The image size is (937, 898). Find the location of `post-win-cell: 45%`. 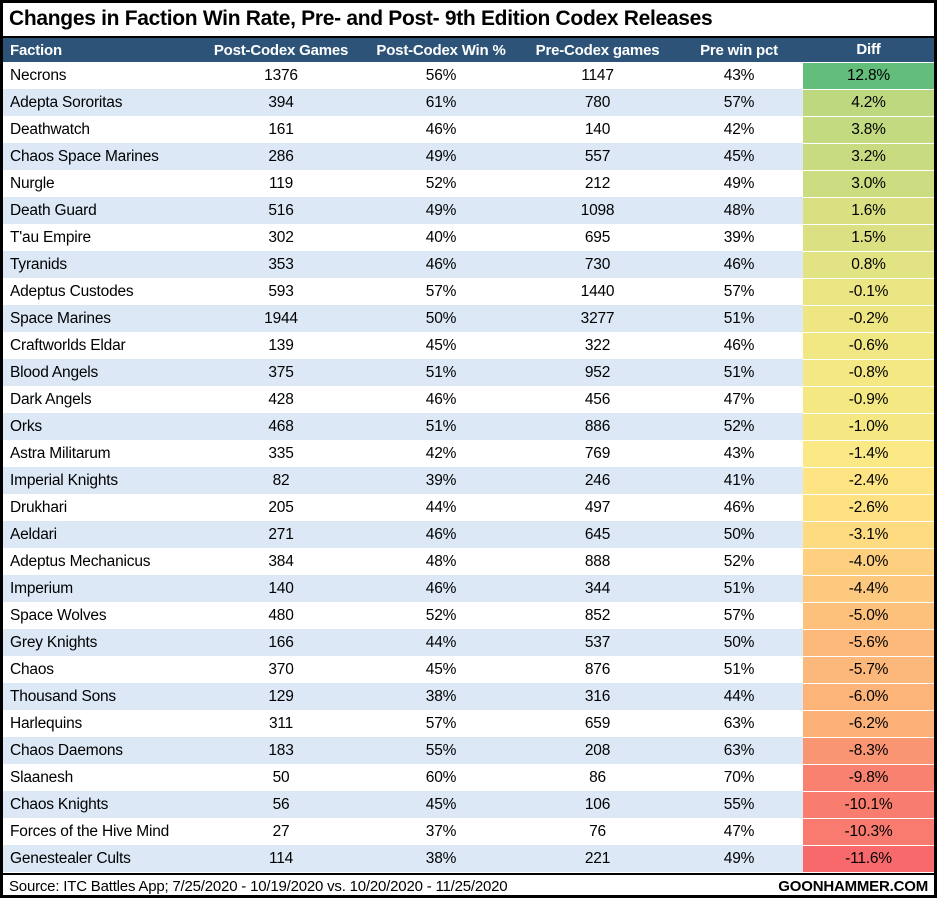

post-win-cell: 45% is located at coordinates (441, 345).